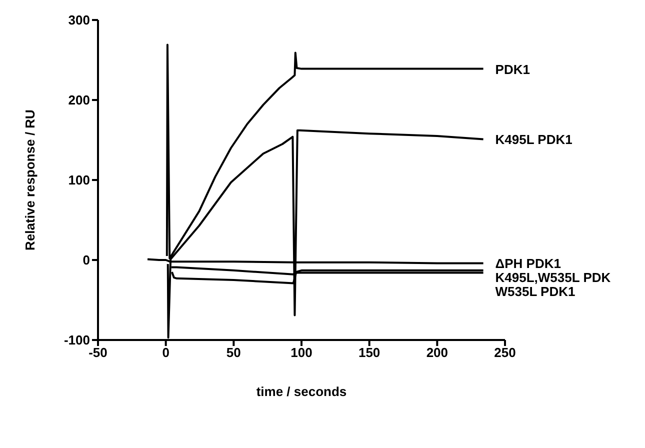 This screenshot has width=645, height=448. I want to click on y-axis-title: Relative response / RU, so click(30, 180).